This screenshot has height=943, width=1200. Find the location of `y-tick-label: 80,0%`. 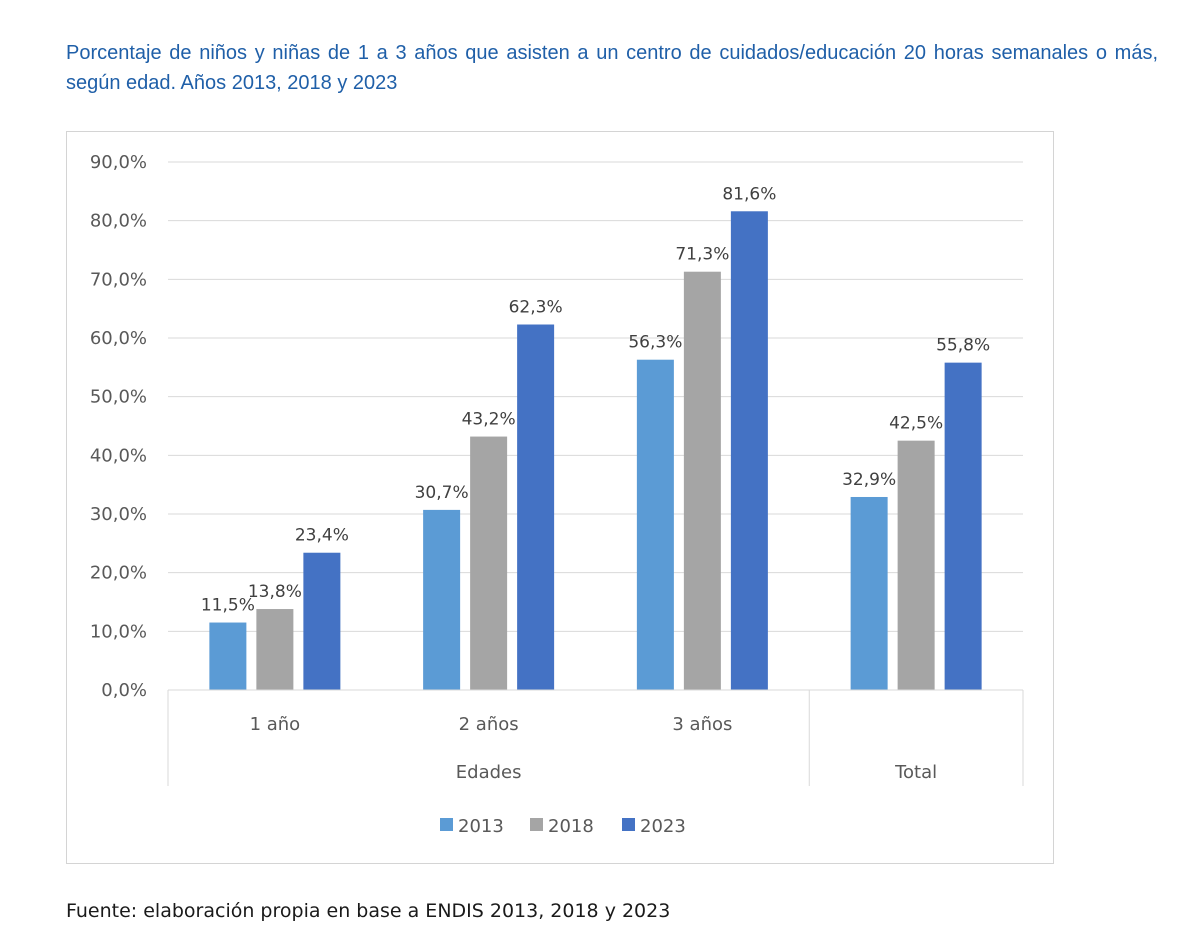

y-tick-label: 80,0% is located at coordinates (118, 221).